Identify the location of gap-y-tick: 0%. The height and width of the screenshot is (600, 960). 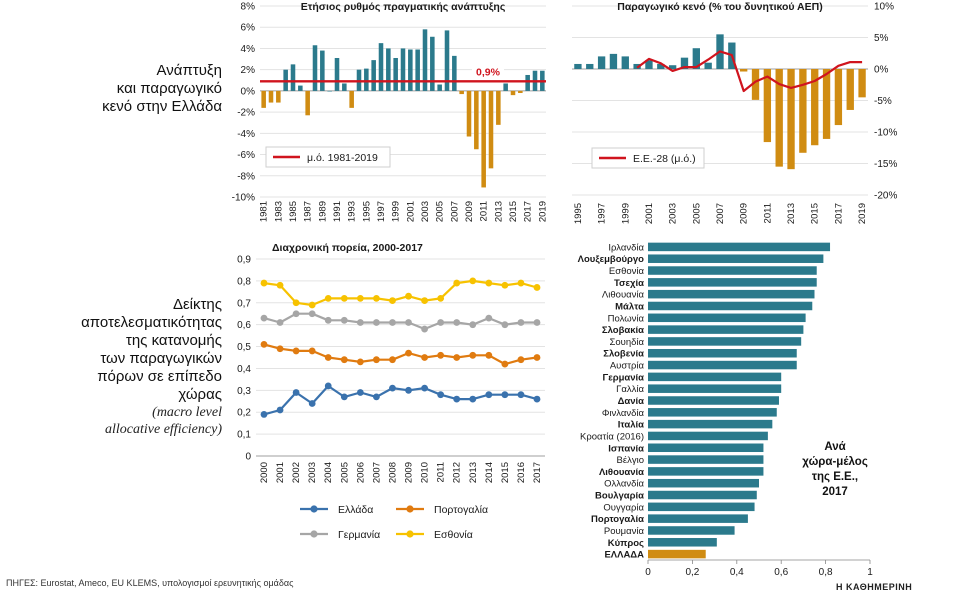
(881, 70).